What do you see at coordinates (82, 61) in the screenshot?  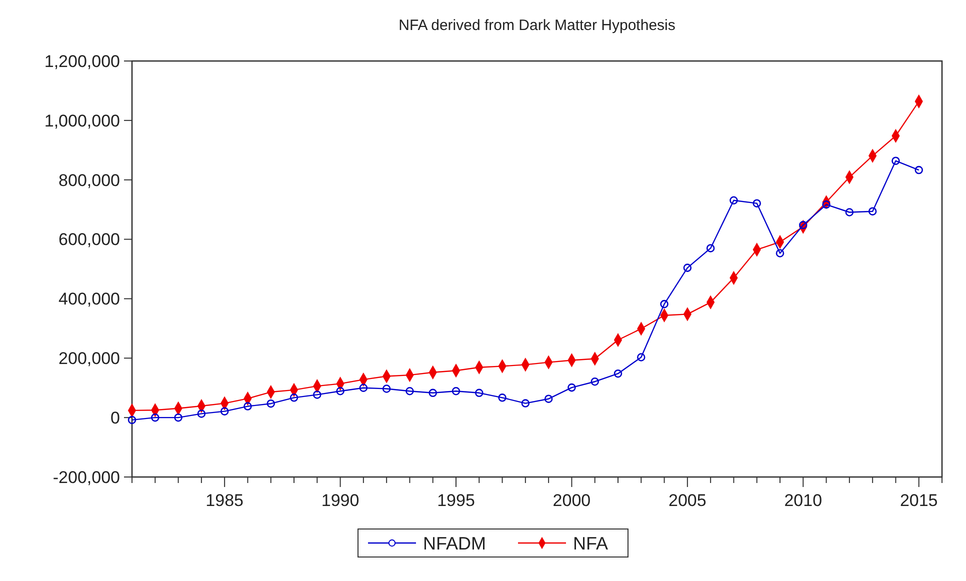 I see `y-tick-label: 1,200,000` at bounding box center [82, 61].